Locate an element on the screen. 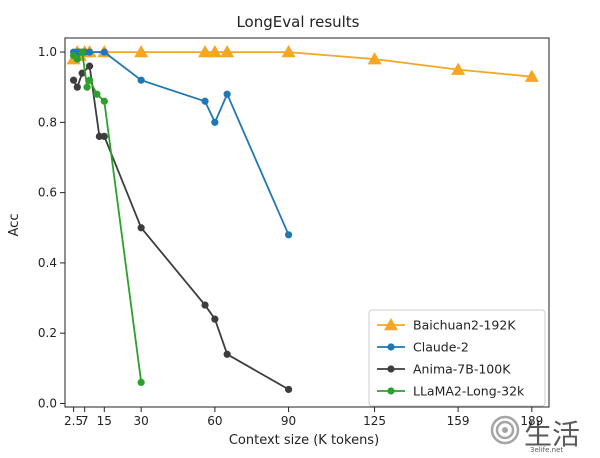 The height and width of the screenshot is (458, 600). x-tick-label: 189 is located at coordinates (531, 421).